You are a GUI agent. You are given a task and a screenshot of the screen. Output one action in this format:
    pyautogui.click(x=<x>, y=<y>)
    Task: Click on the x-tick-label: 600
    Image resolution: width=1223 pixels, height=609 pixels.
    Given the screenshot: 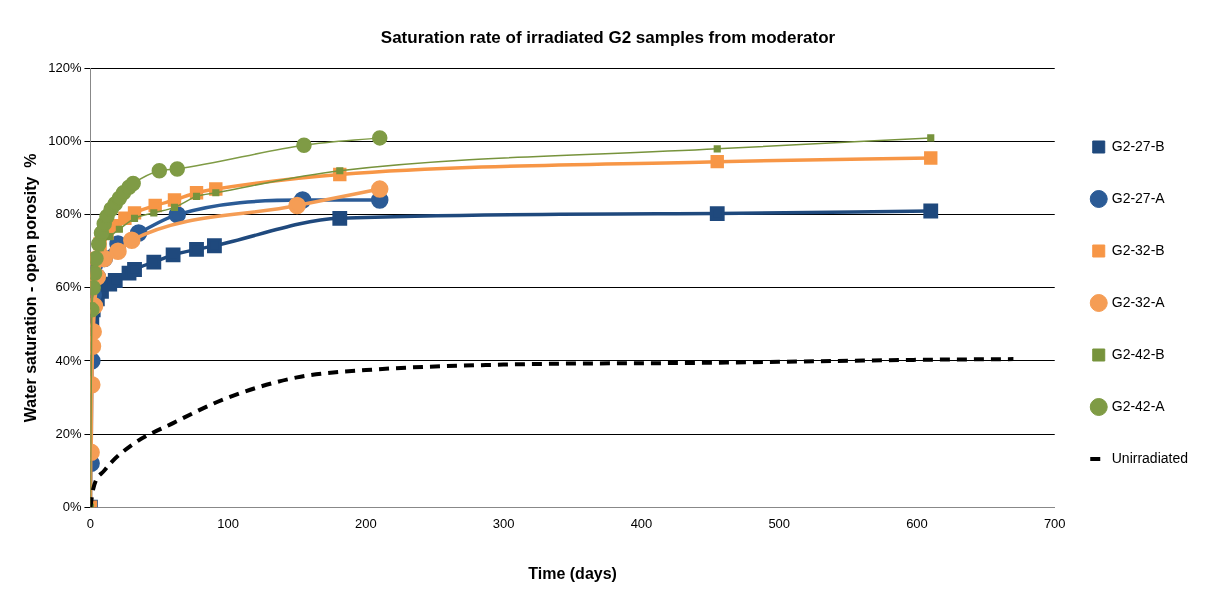 What is the action you would take?
    pyautogui.click(x=917, y=523)
    